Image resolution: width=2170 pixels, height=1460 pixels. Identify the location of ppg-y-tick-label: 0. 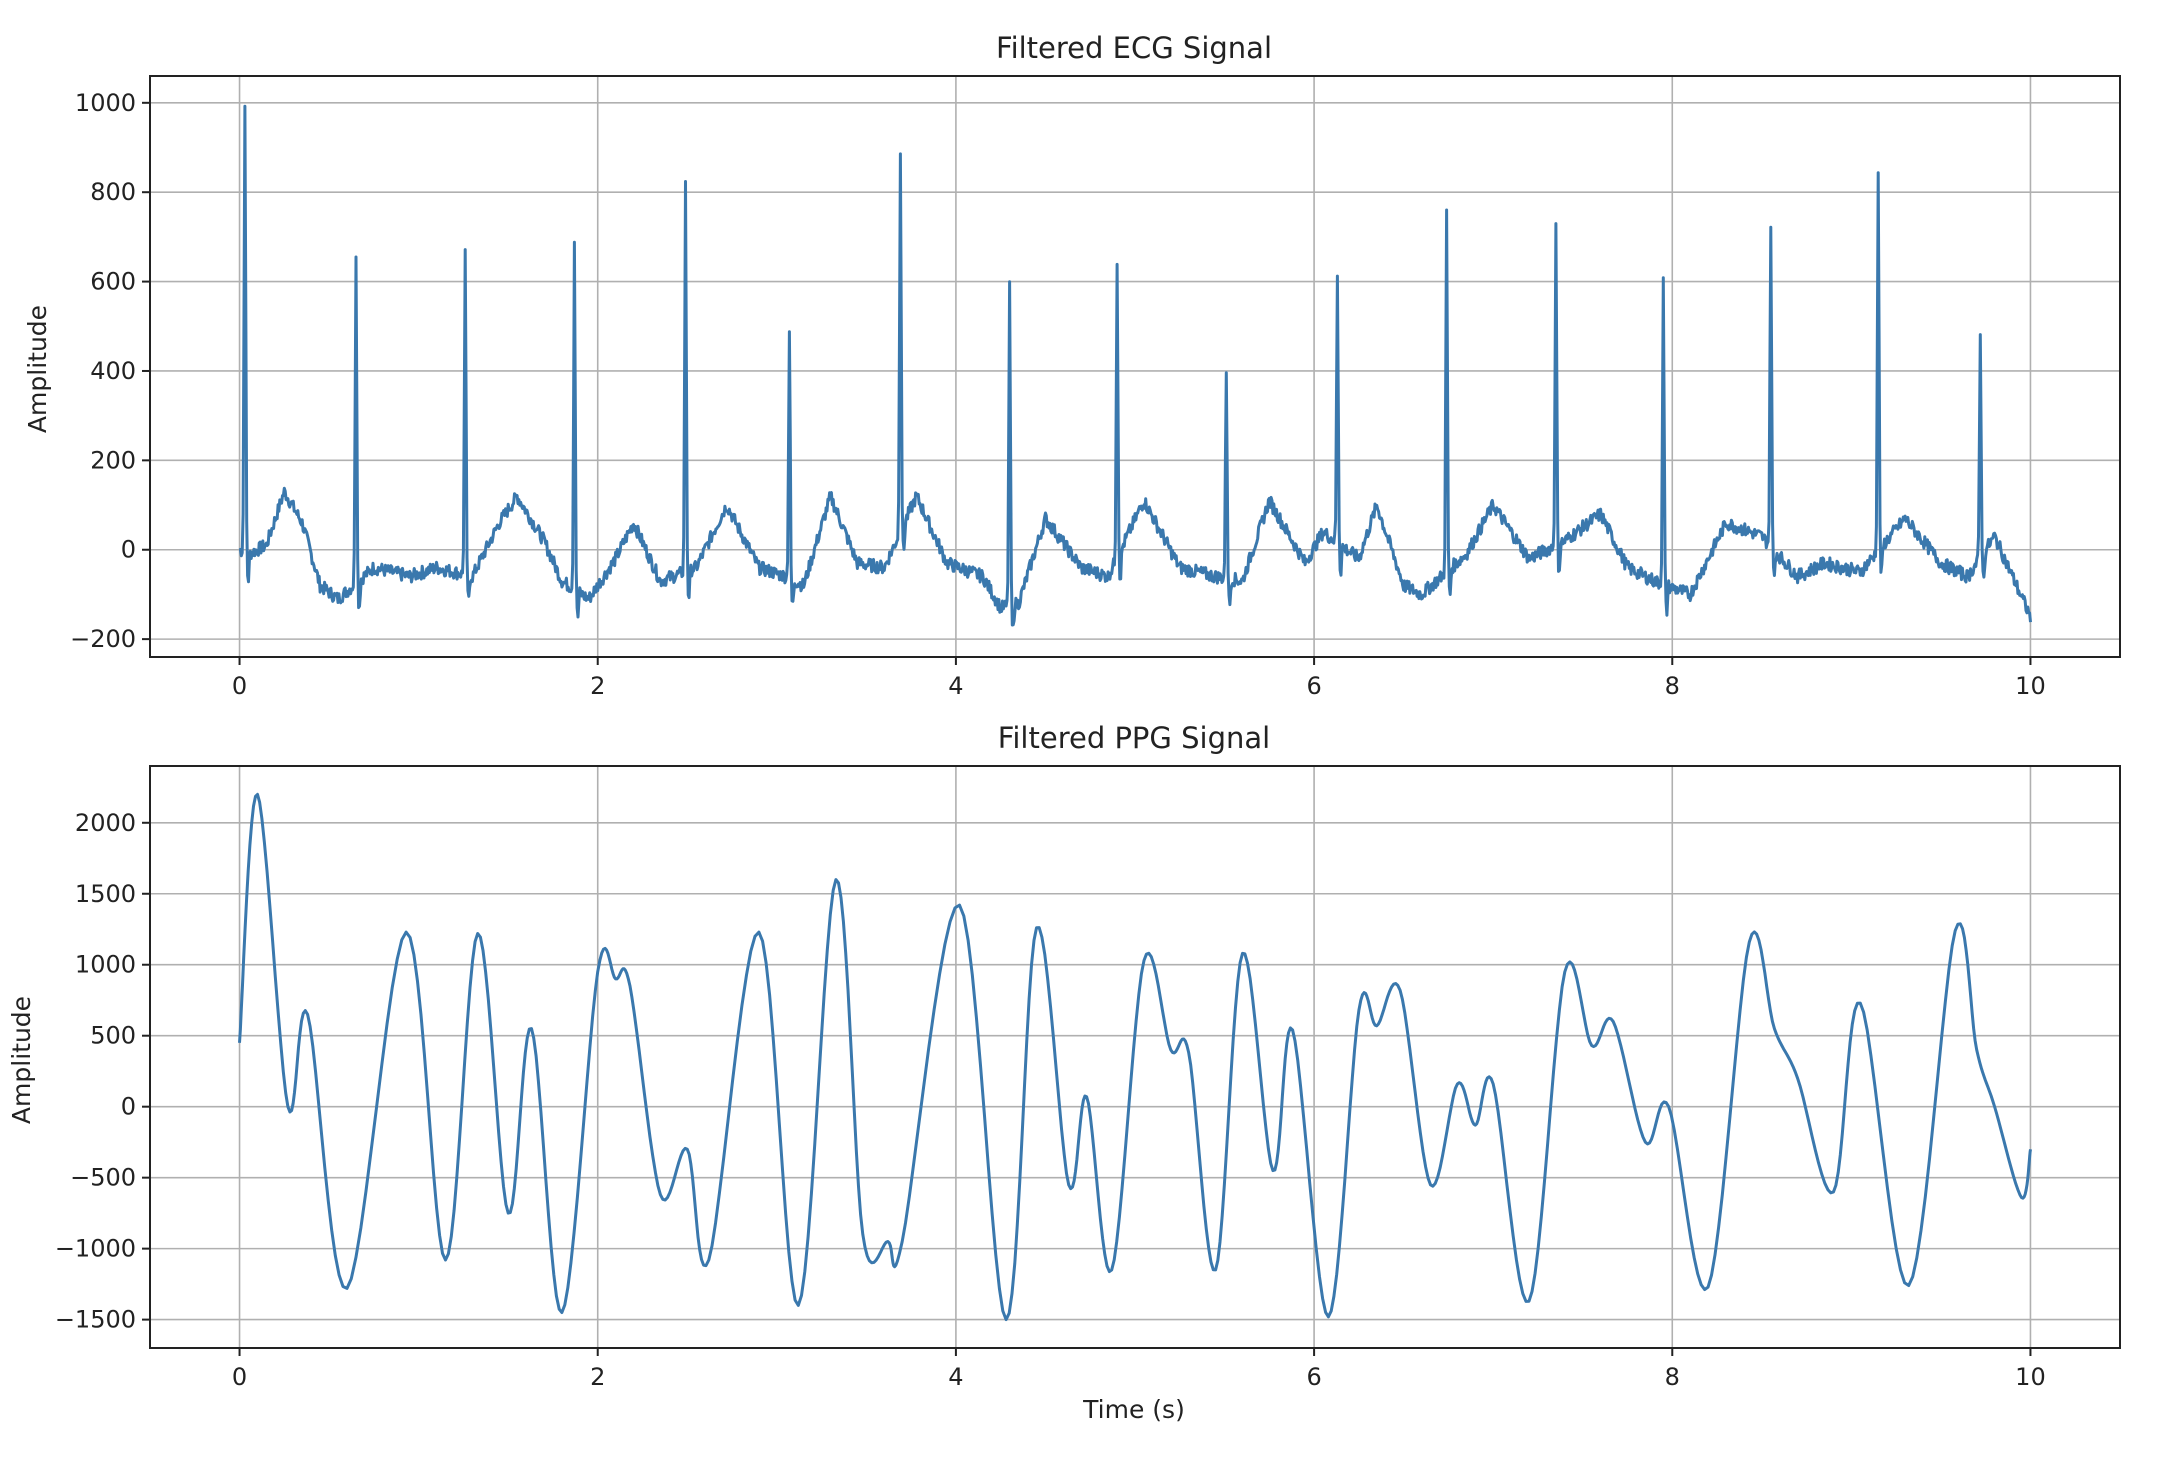
(128, 1107).